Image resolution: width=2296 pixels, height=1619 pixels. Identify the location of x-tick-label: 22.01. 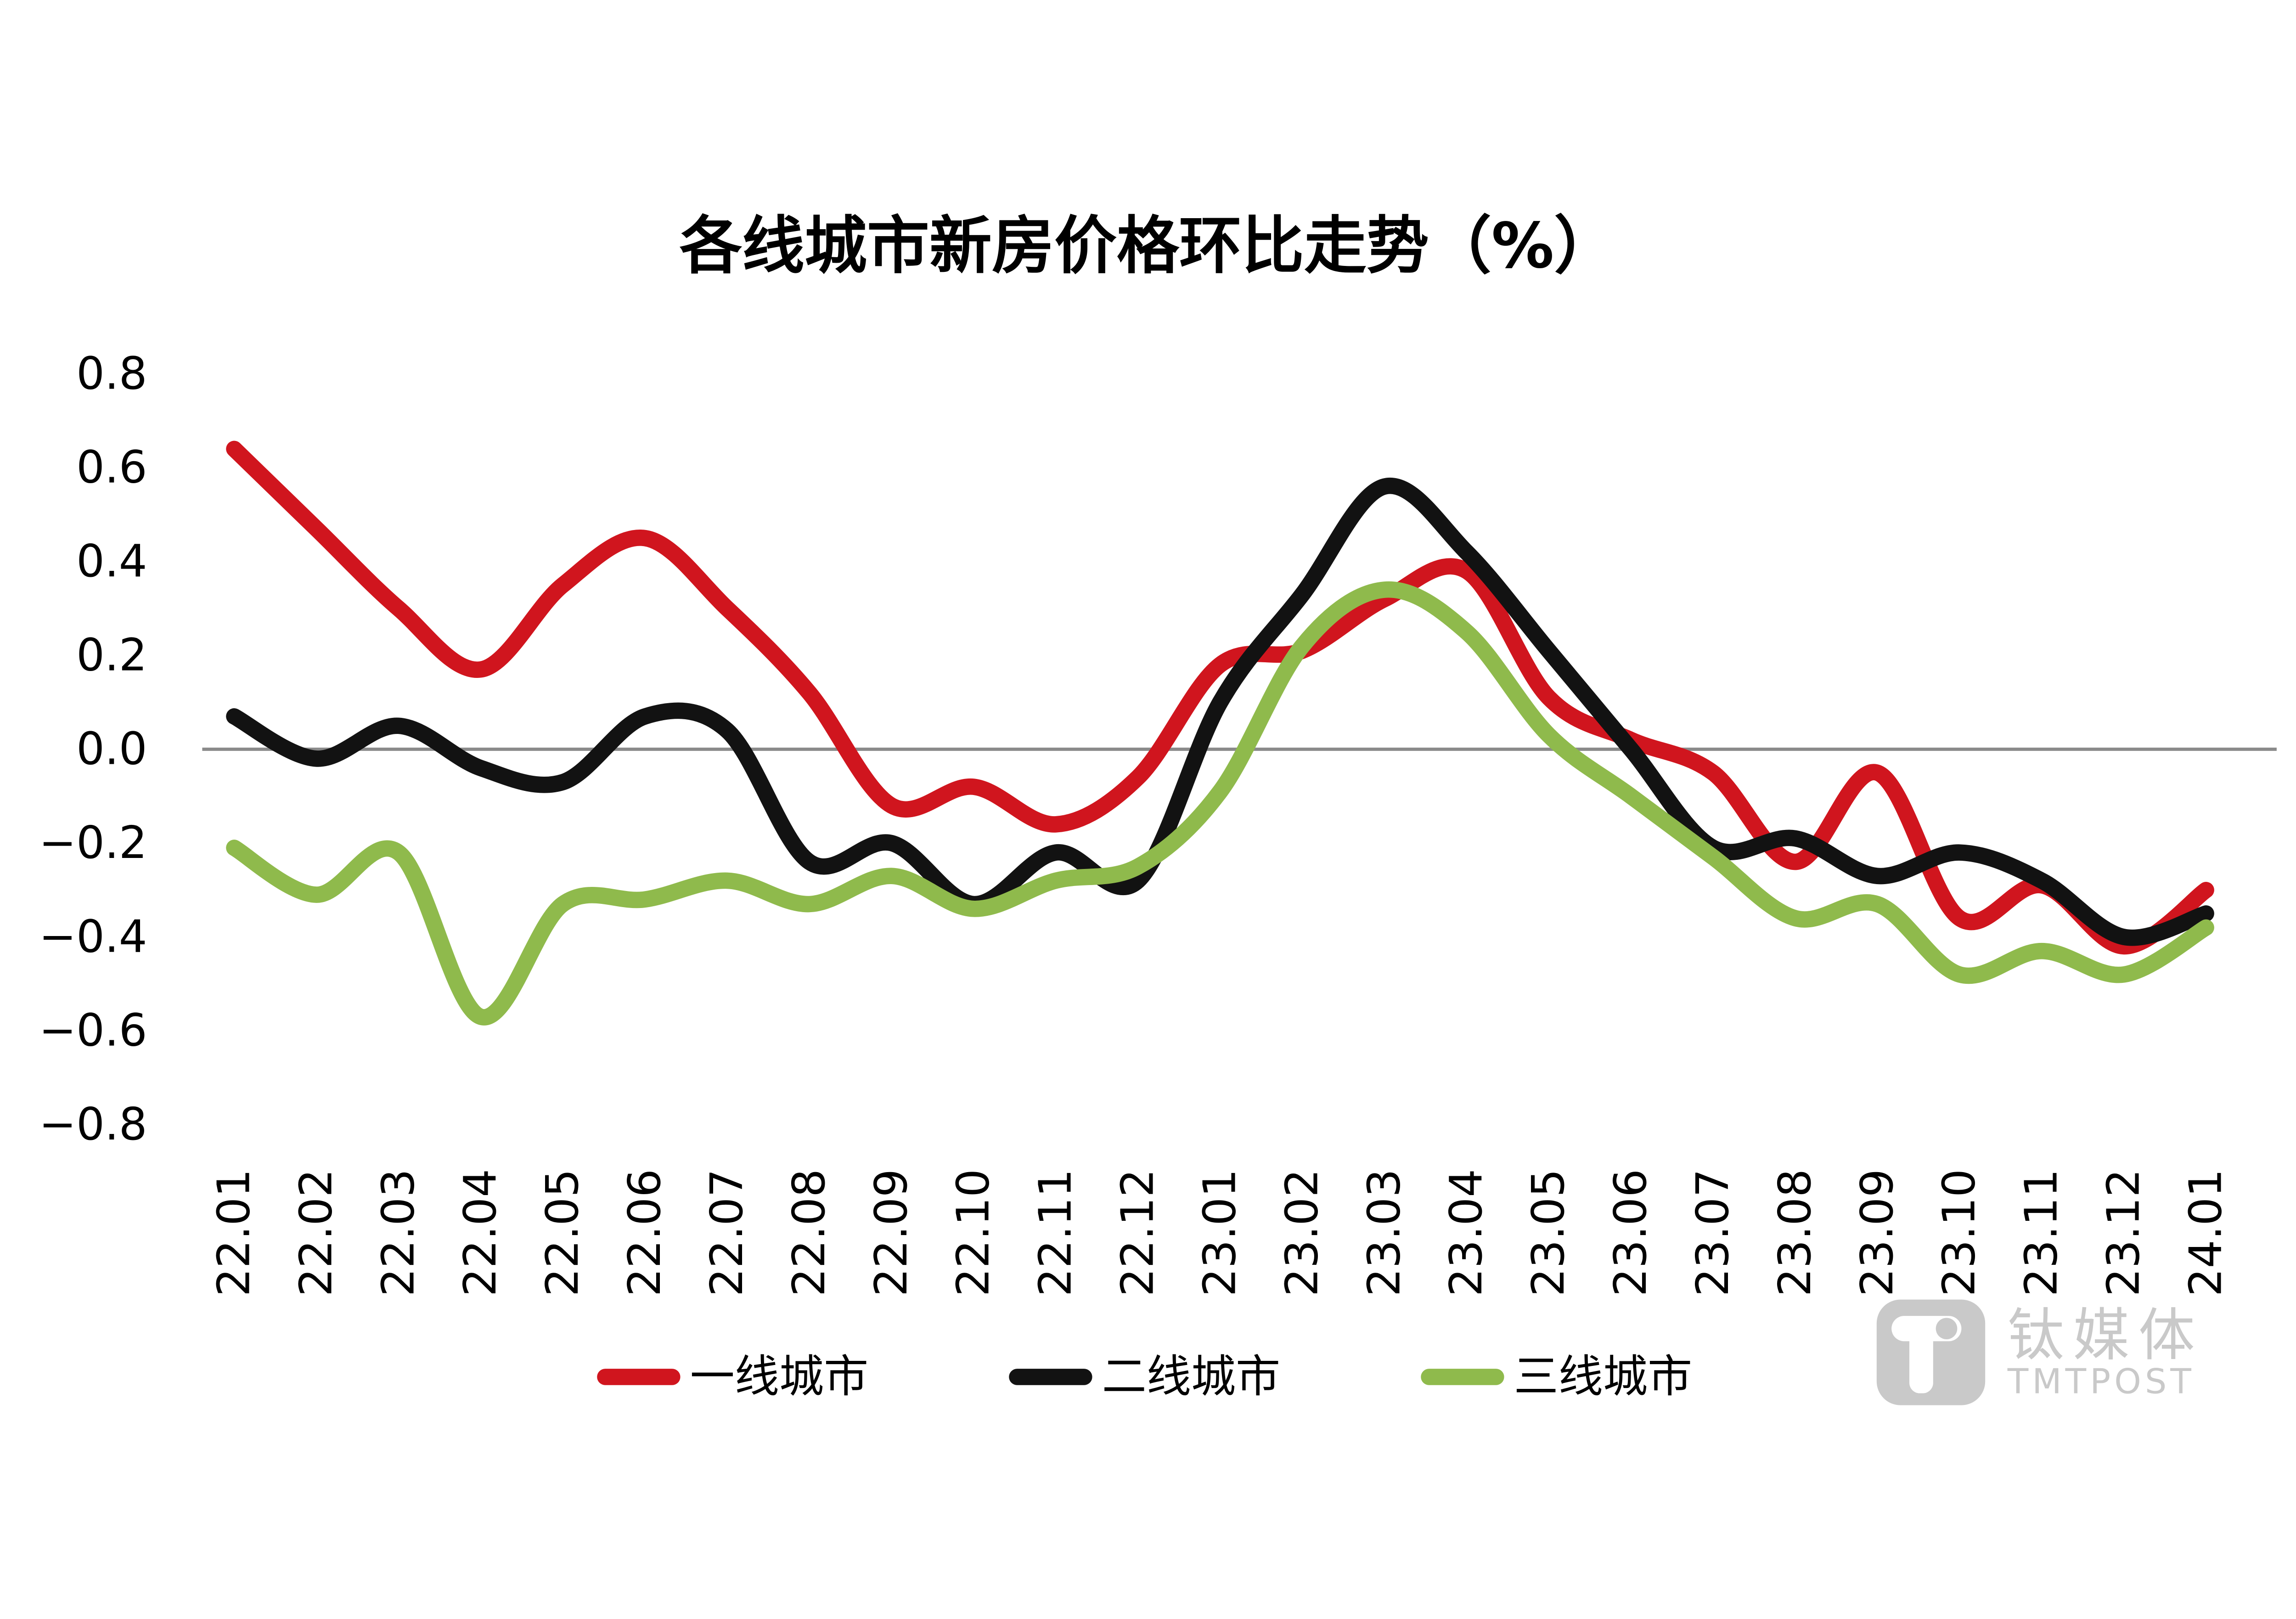
(233, 1233).